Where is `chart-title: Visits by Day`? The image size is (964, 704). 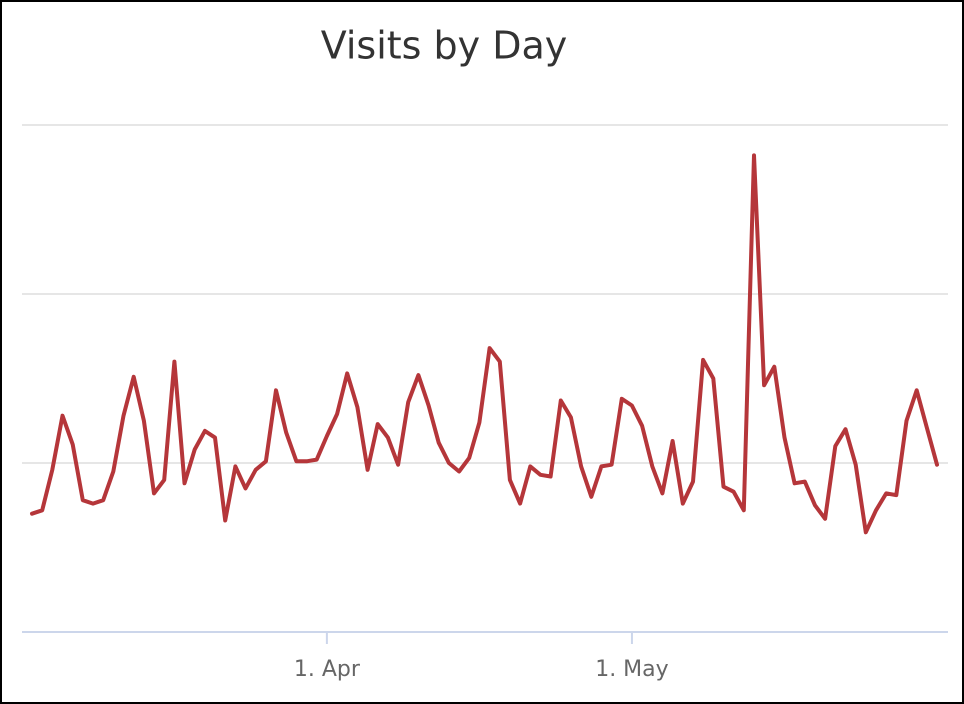
chart-title: Visits by Day is located at coordinates (444, 46).